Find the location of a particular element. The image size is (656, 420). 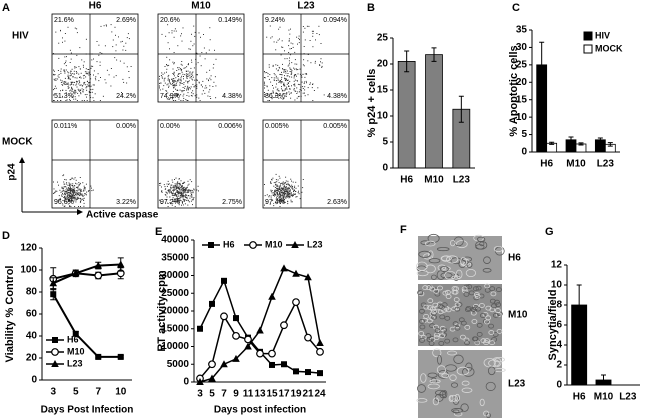

quadrant-percent: 0.005% is located at coordinates (277, 126).